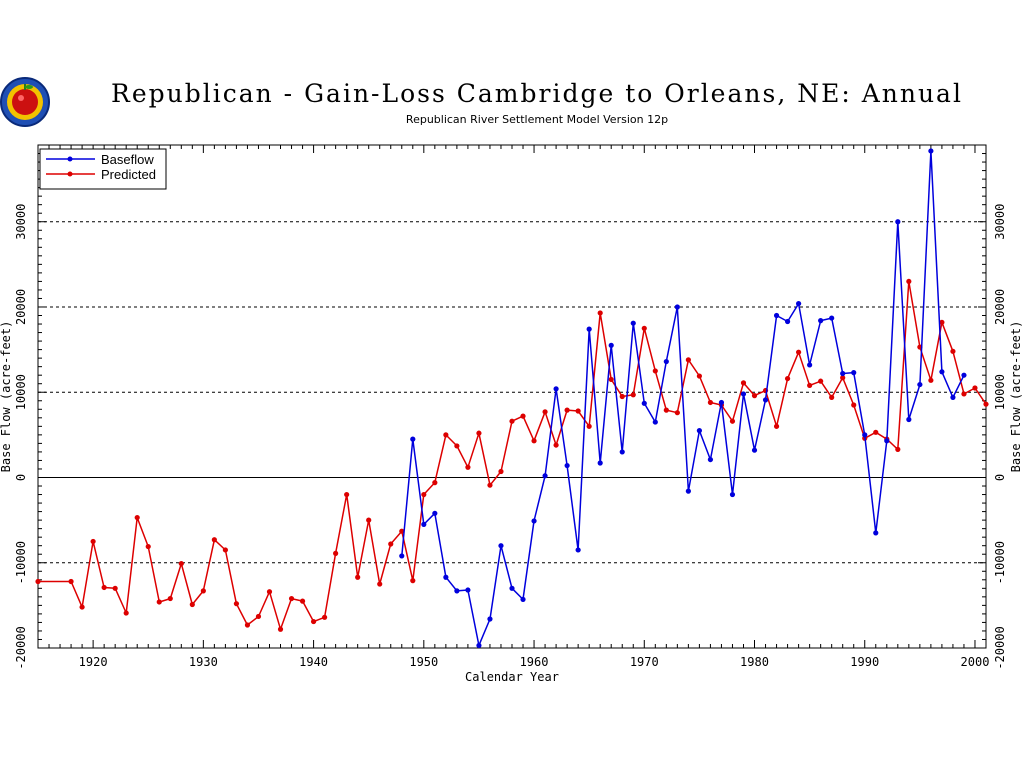 Image resolution: width=1024 pixels, height=773 pixels. I want to click on y-tick-label-left: 20000, so click(21, 307).